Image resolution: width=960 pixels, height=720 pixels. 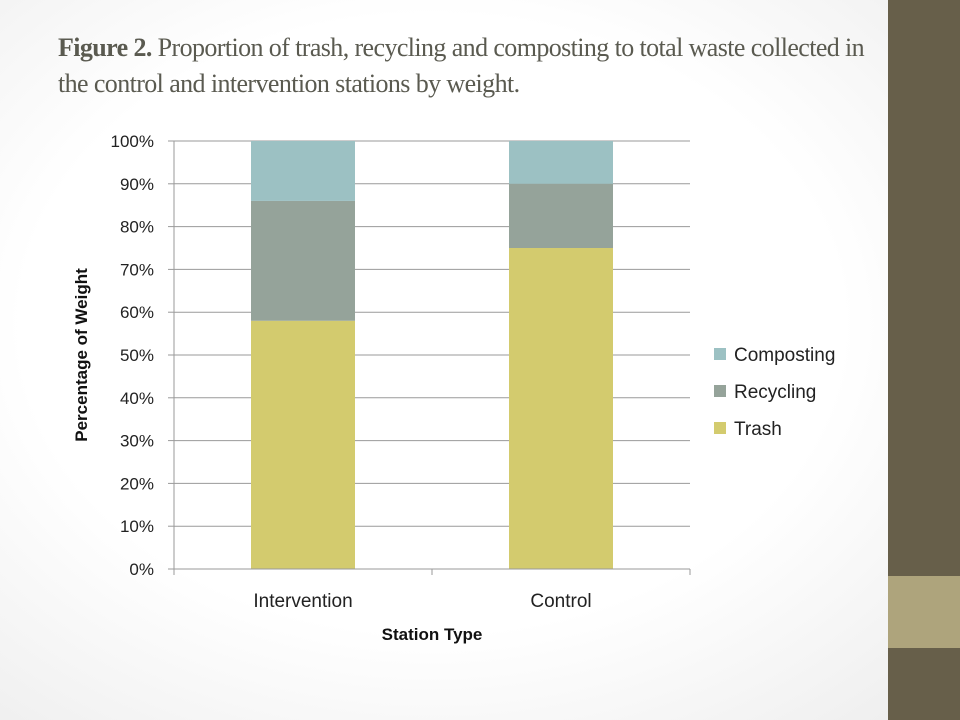 What do you see at coordinates (302, 601) in the screenshot?
I see `x-tick-label: Intervention` at bounding box center [302, 601].